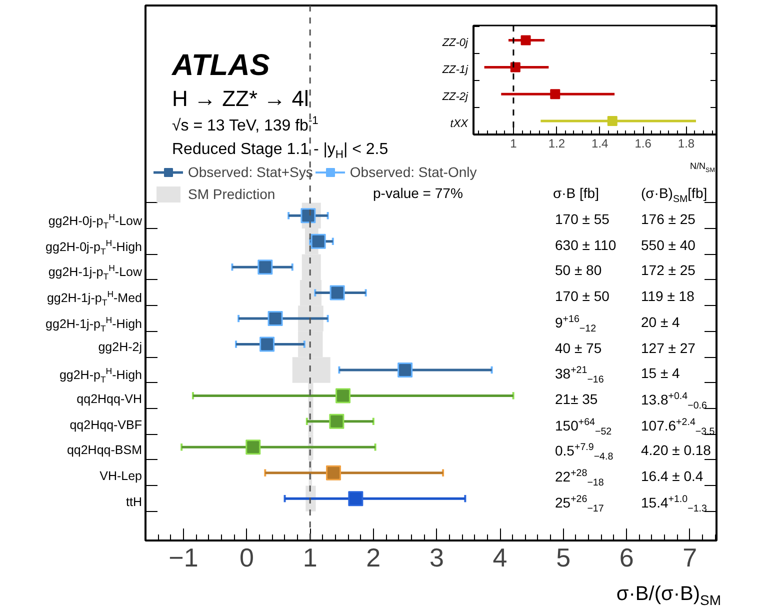  I want to click on annotation: 630 ± 110, so click(585, 245).